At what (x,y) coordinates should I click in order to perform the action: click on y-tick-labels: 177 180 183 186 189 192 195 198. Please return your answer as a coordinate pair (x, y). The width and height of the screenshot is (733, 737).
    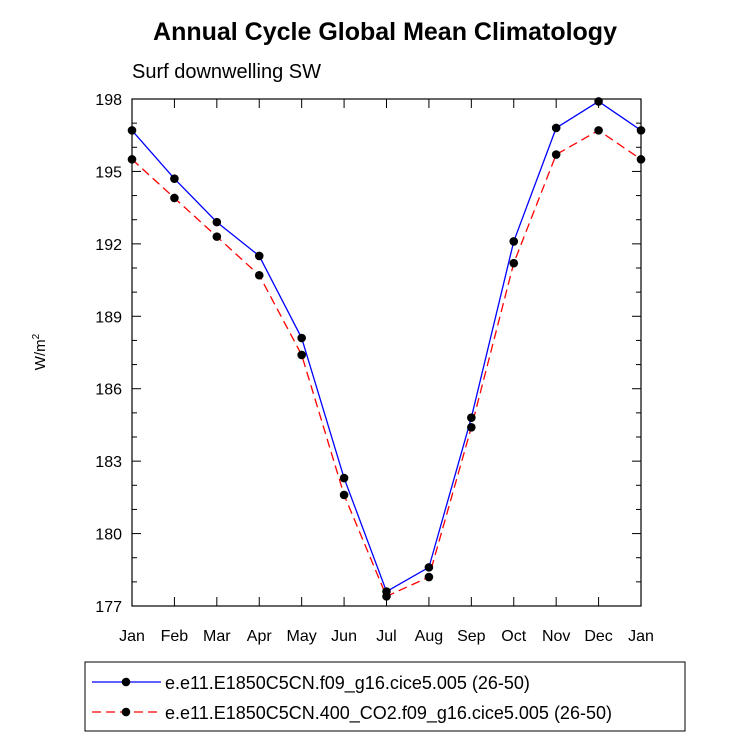
    Looking at the image, I should click on (108, 354).